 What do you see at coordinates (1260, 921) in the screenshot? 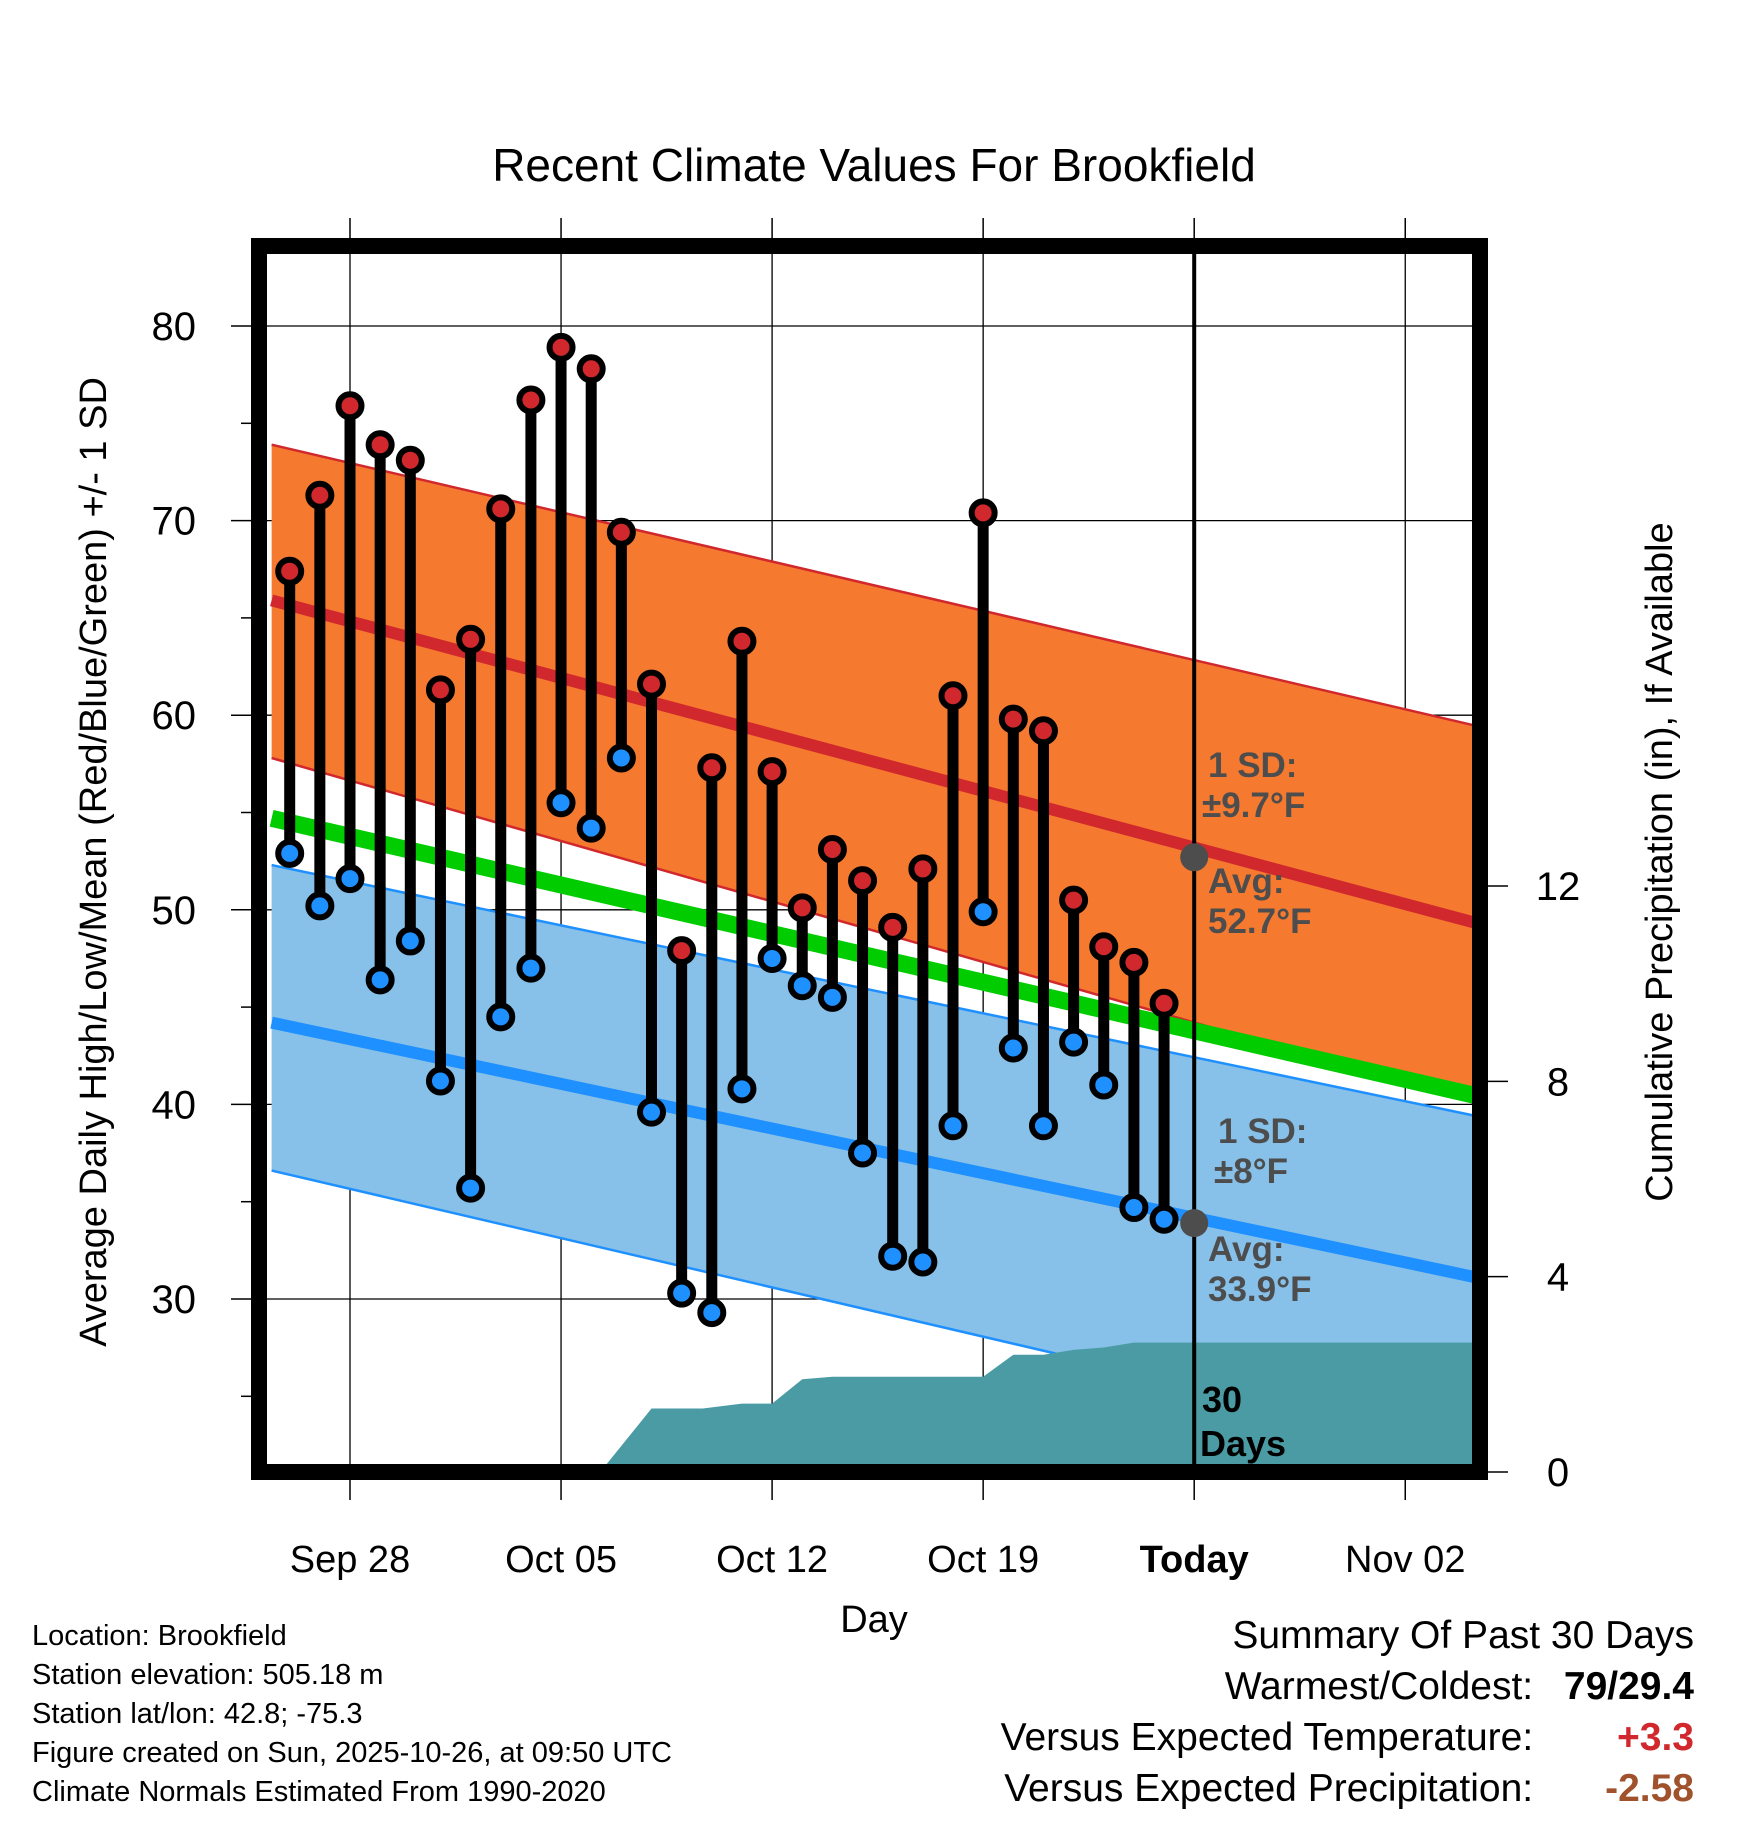
I see `high-avg-value: 52.7°F` at bounding box center [1260, 921].